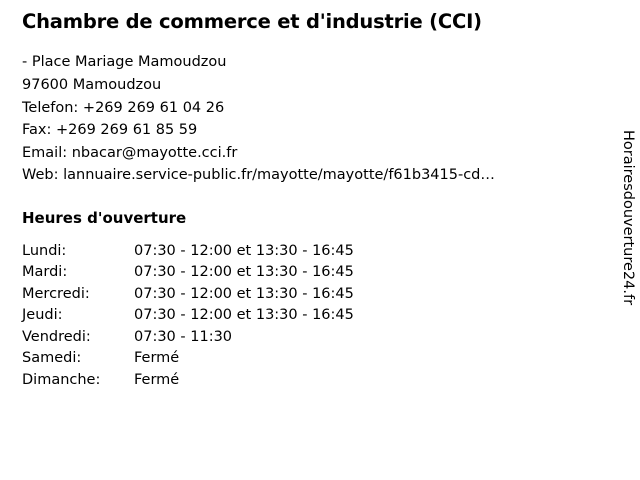 This screenshot has height=480, width=640. What do you see at coordinates (183, 336) in the screenshot?
I see `day-hours: 07:30 - 11:30` at bounding box center [183, 336].